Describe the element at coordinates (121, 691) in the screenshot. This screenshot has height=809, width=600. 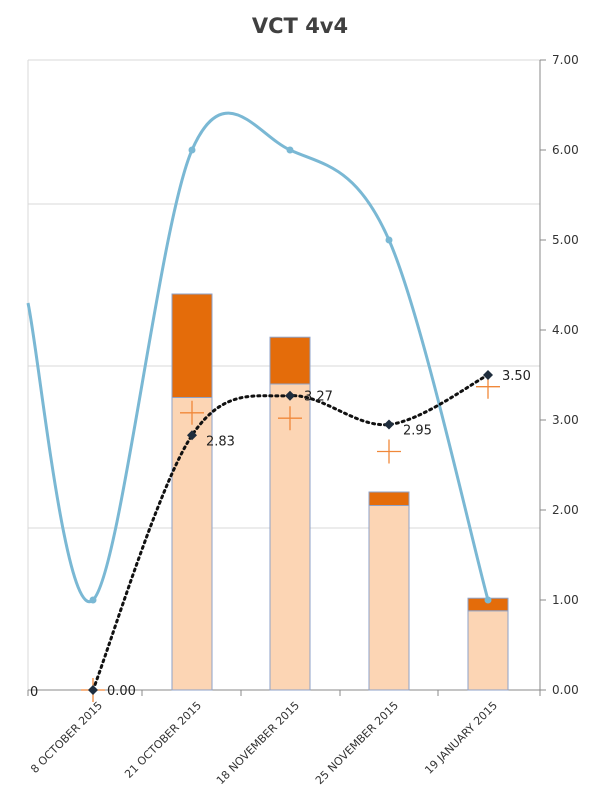
I see `data-label-0: 0.00` at that location.